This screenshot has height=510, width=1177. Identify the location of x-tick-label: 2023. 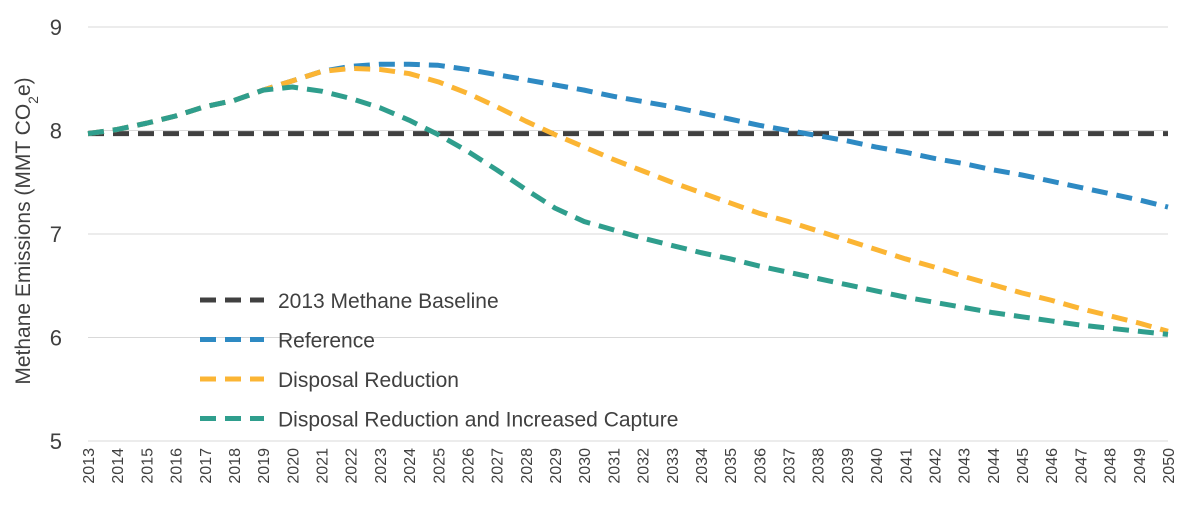
(381, 466).